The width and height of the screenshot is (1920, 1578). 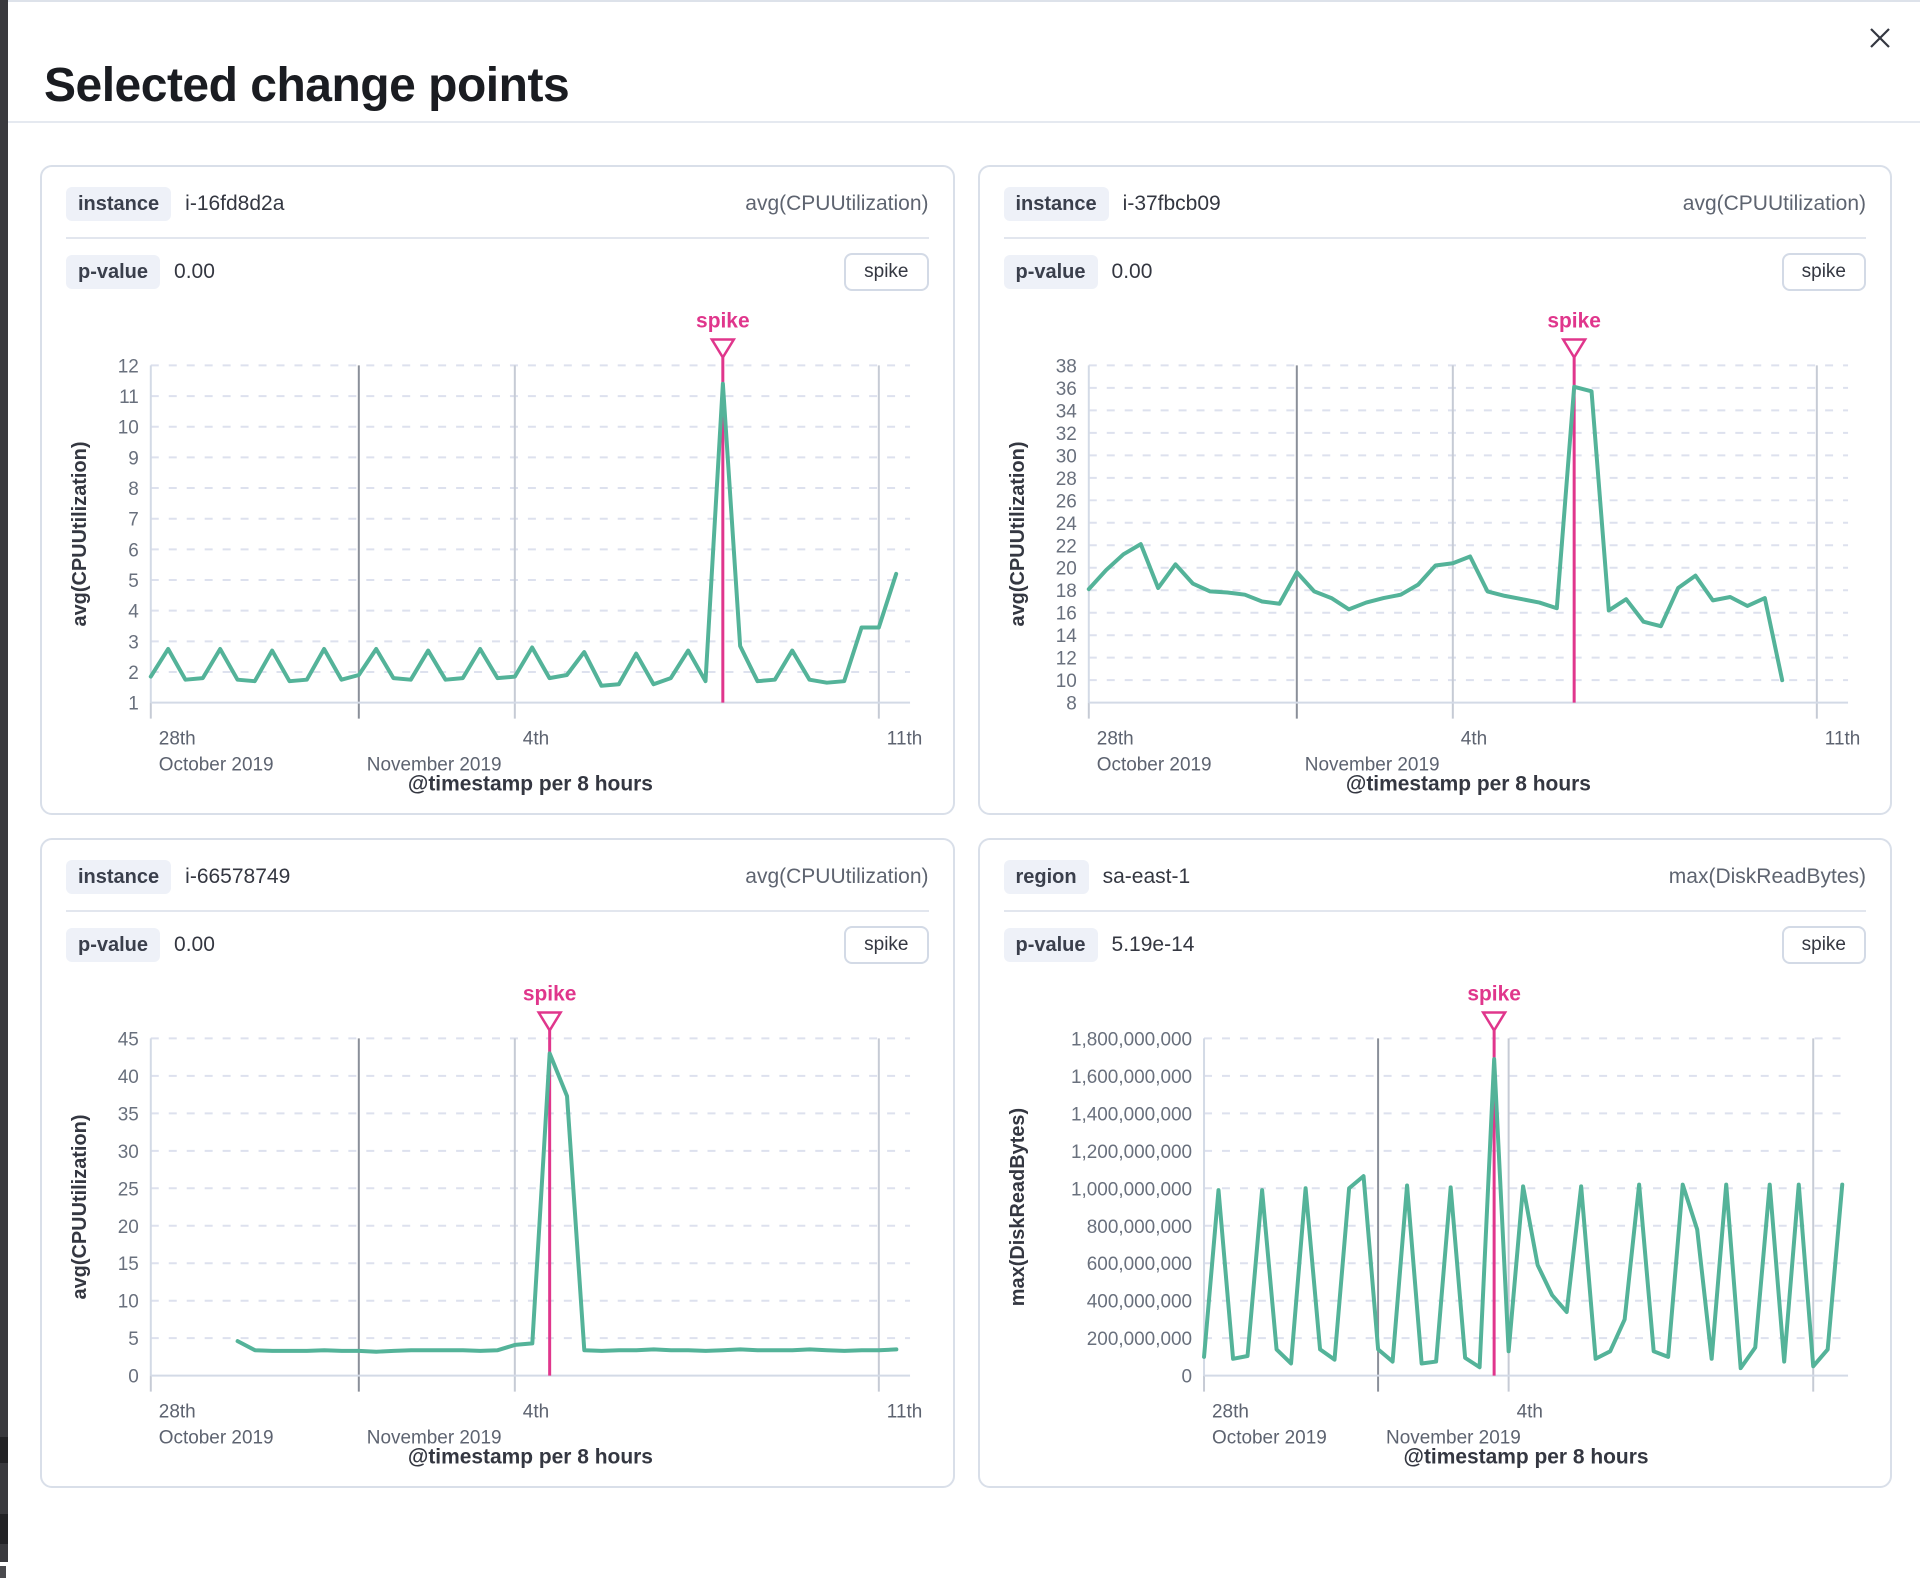 I want to click on svg-text: 800,000,000, so click(x=1138, y=1227).